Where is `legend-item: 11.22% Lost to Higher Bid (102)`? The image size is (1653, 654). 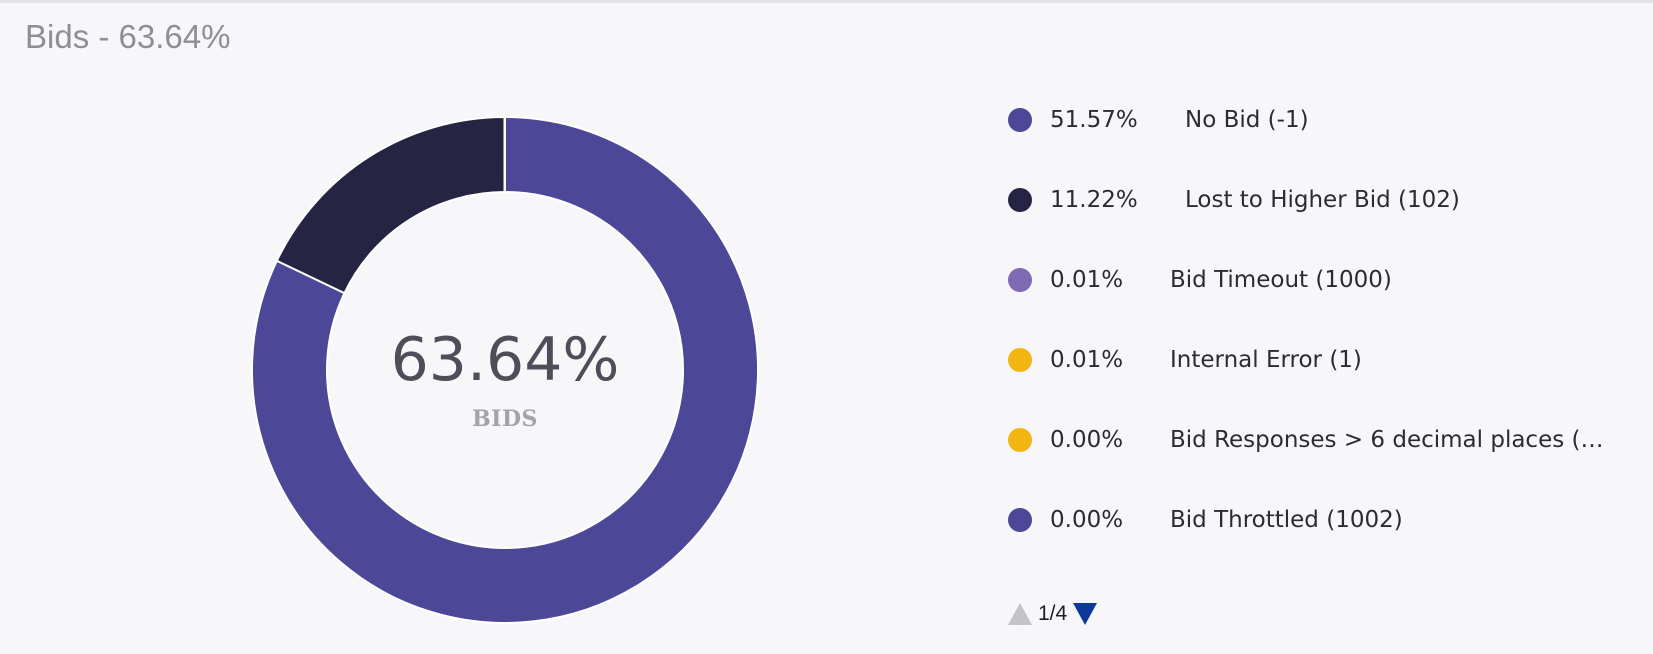
legend-item: 11.22% Lost to Higher Bid (102) is located at coordinates (1328, 200).